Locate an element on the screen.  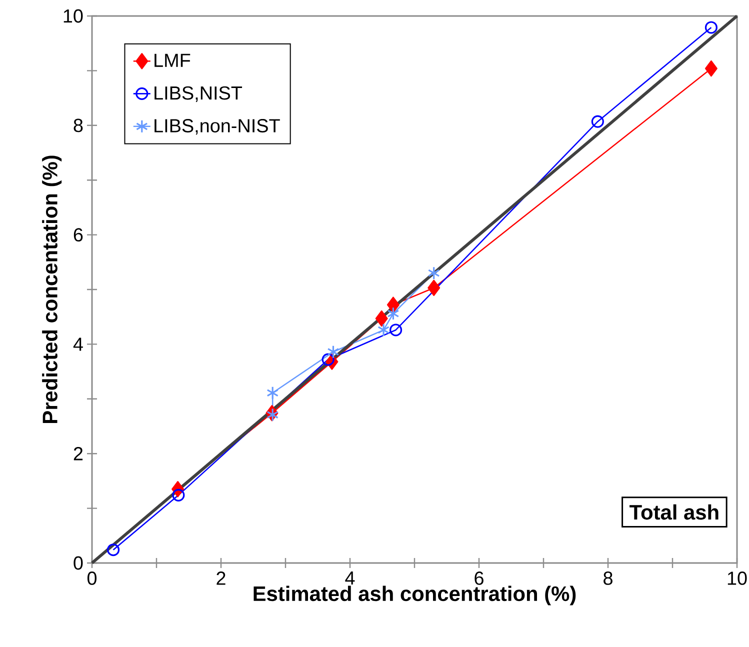
y-tick-label: 2 is located at coordinates (78, 453).